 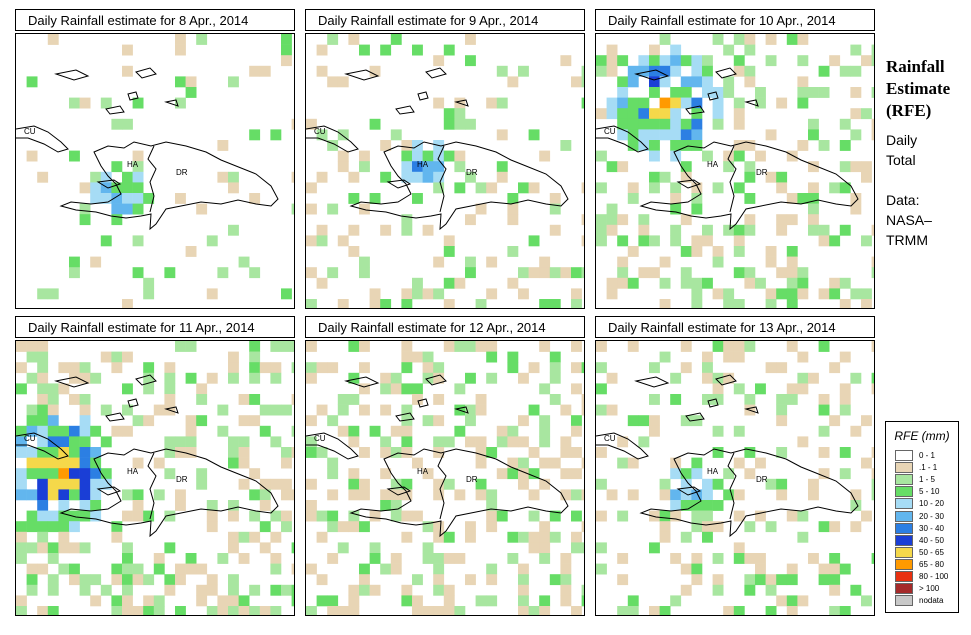 What do you see at coordinates (445, 171) in the screenshot?
I see `rainfall-map: CU HA DR` at bounding box center [445, 171].